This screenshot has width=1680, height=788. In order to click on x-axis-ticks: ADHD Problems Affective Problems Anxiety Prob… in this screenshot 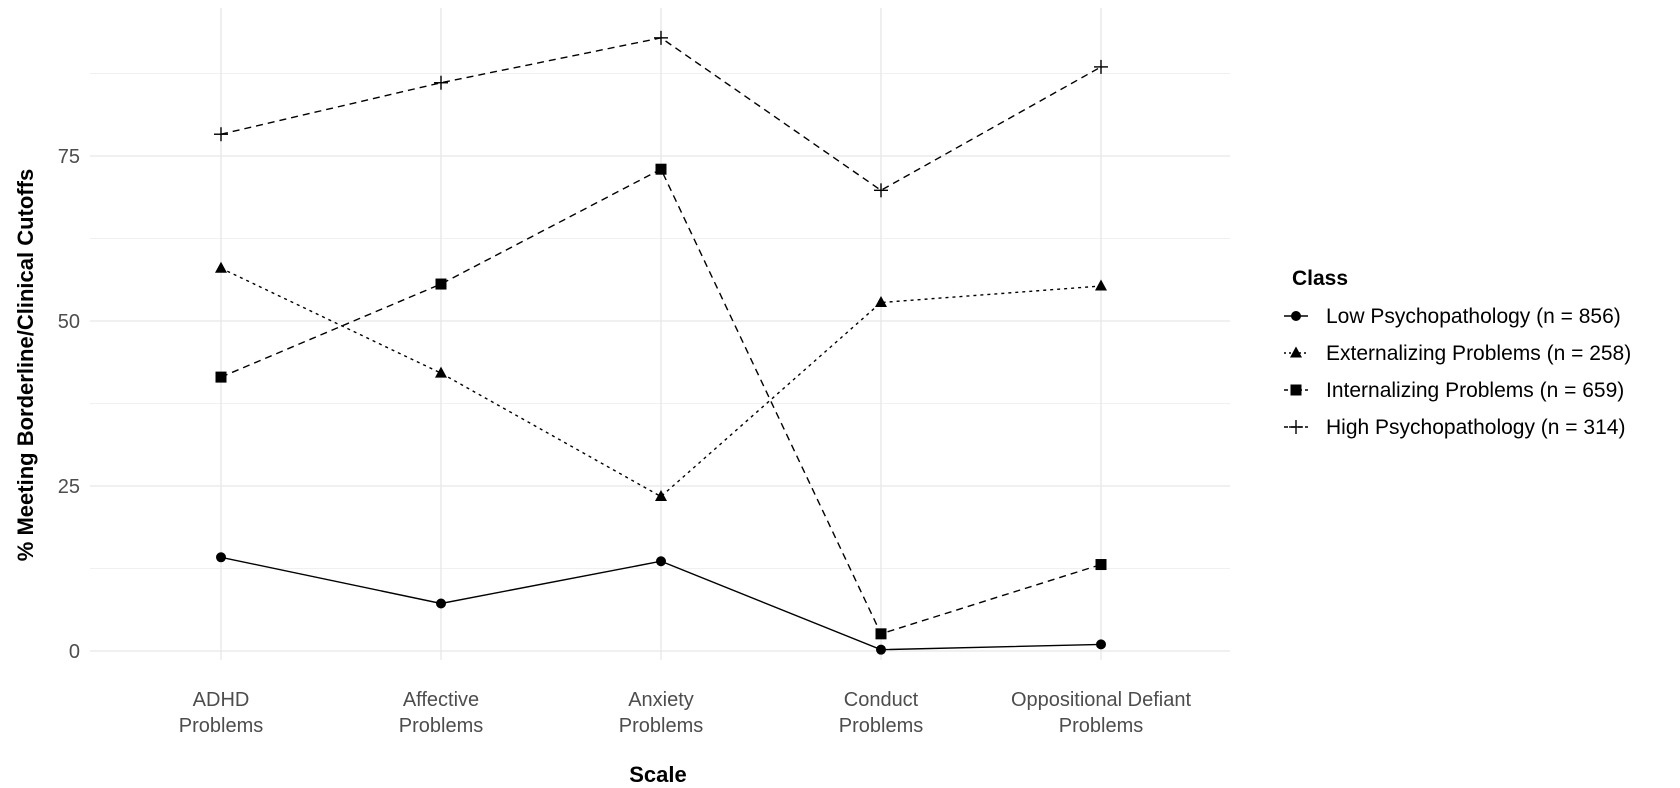, I will do `click(685, 713)`.